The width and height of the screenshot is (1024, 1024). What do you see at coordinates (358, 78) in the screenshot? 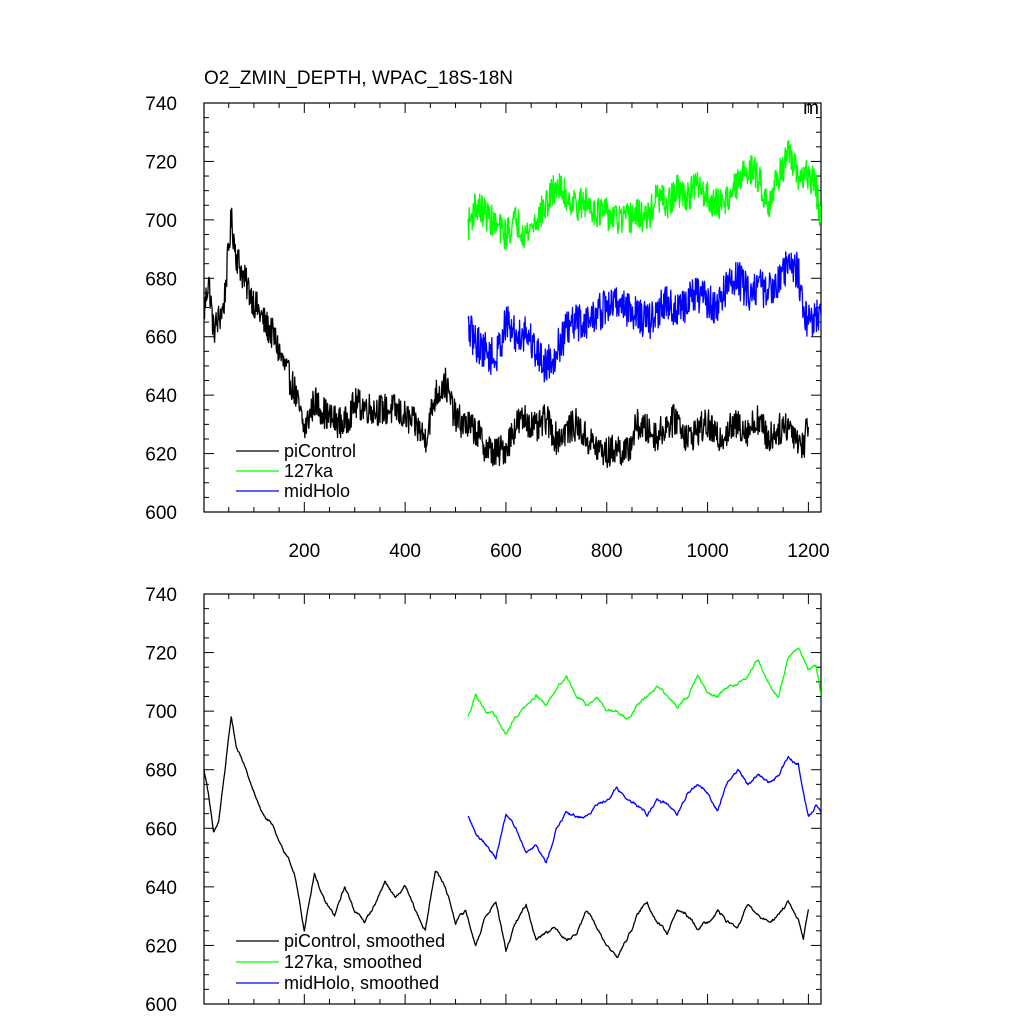
I see `chart-title: O2_ZMIN_DEPTH, WPAC_18S-18N` at bounding box center [358, 78].